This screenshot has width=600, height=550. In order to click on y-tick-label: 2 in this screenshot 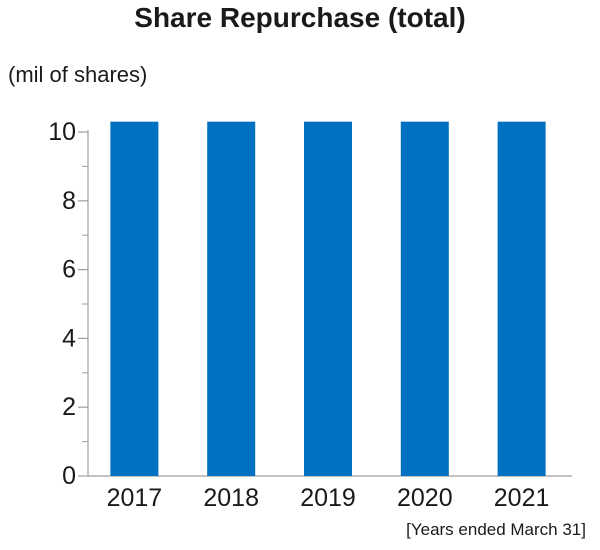, I will do `click(69, 407)`.